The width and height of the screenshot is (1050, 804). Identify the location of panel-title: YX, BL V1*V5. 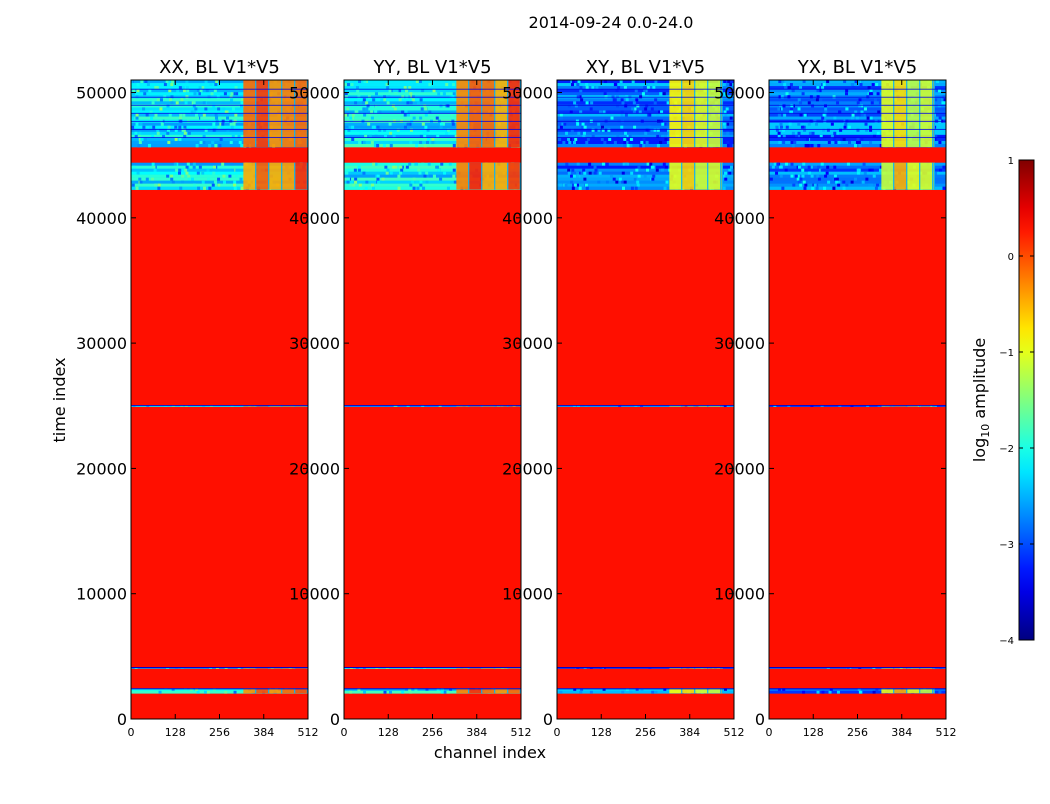
(857, 67).